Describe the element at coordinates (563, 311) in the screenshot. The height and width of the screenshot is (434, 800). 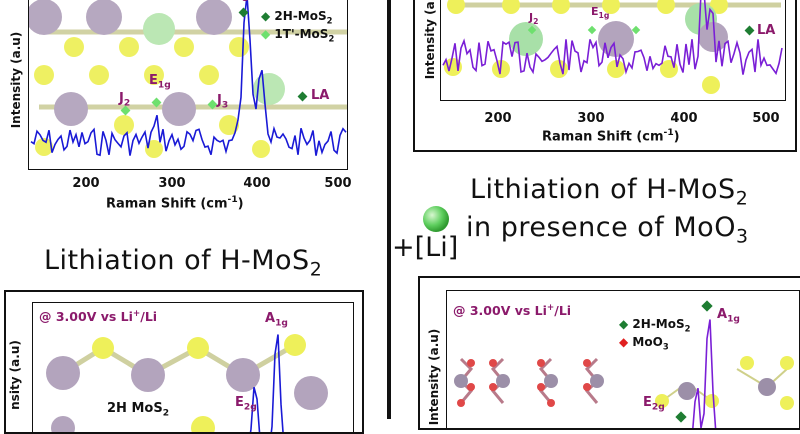
I see `voltage-end: /Li` at that location.